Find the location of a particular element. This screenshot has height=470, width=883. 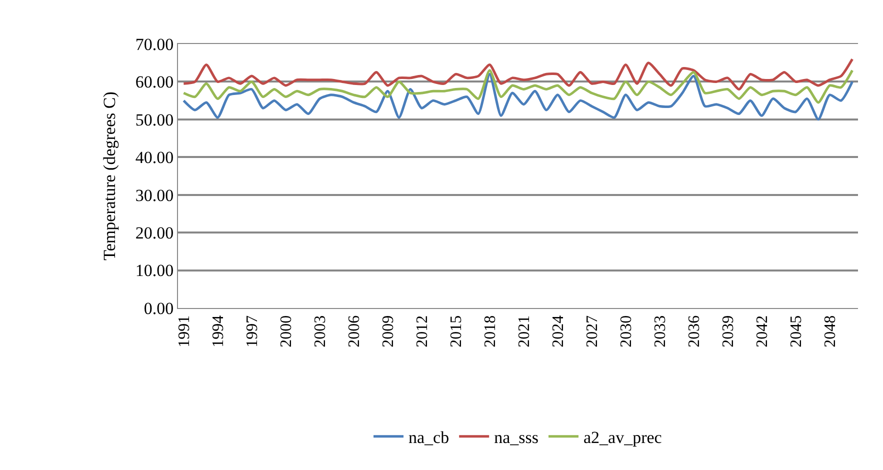

x-tick-label: 2036 is located at coordinates (694, 331).